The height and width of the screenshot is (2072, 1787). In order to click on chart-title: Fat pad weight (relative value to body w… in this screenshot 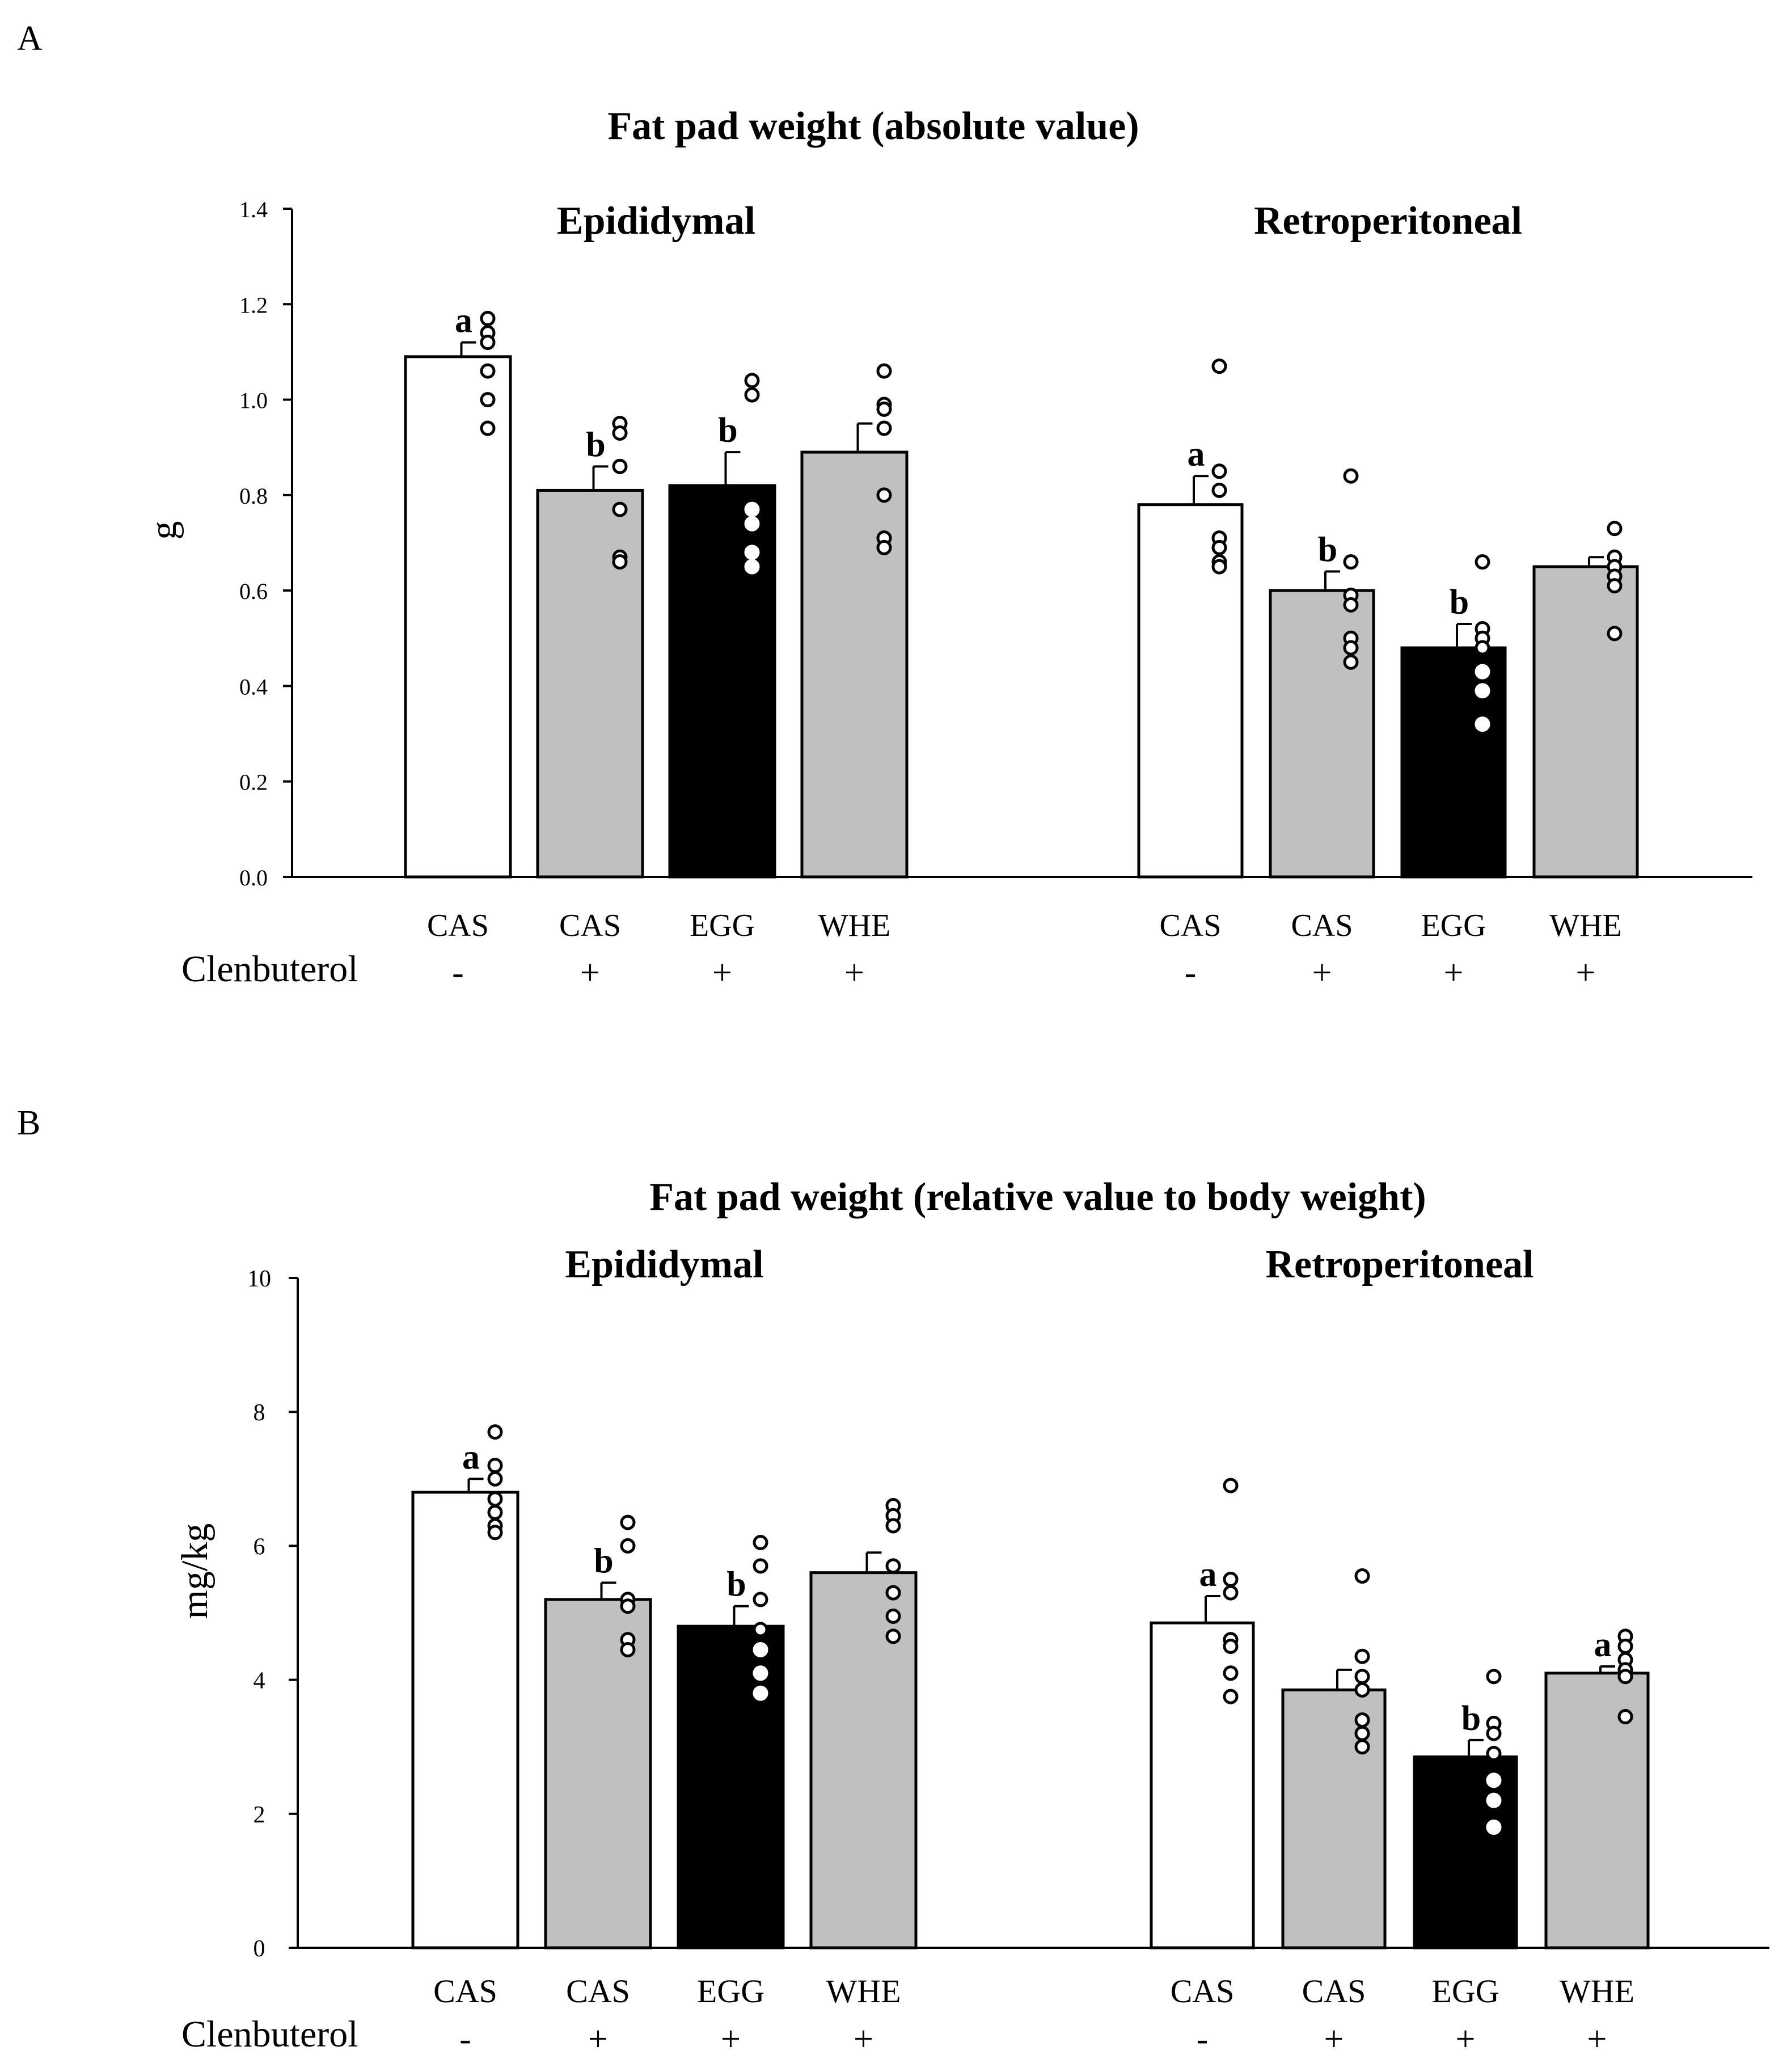, I will do `click(1037, 1197)`.